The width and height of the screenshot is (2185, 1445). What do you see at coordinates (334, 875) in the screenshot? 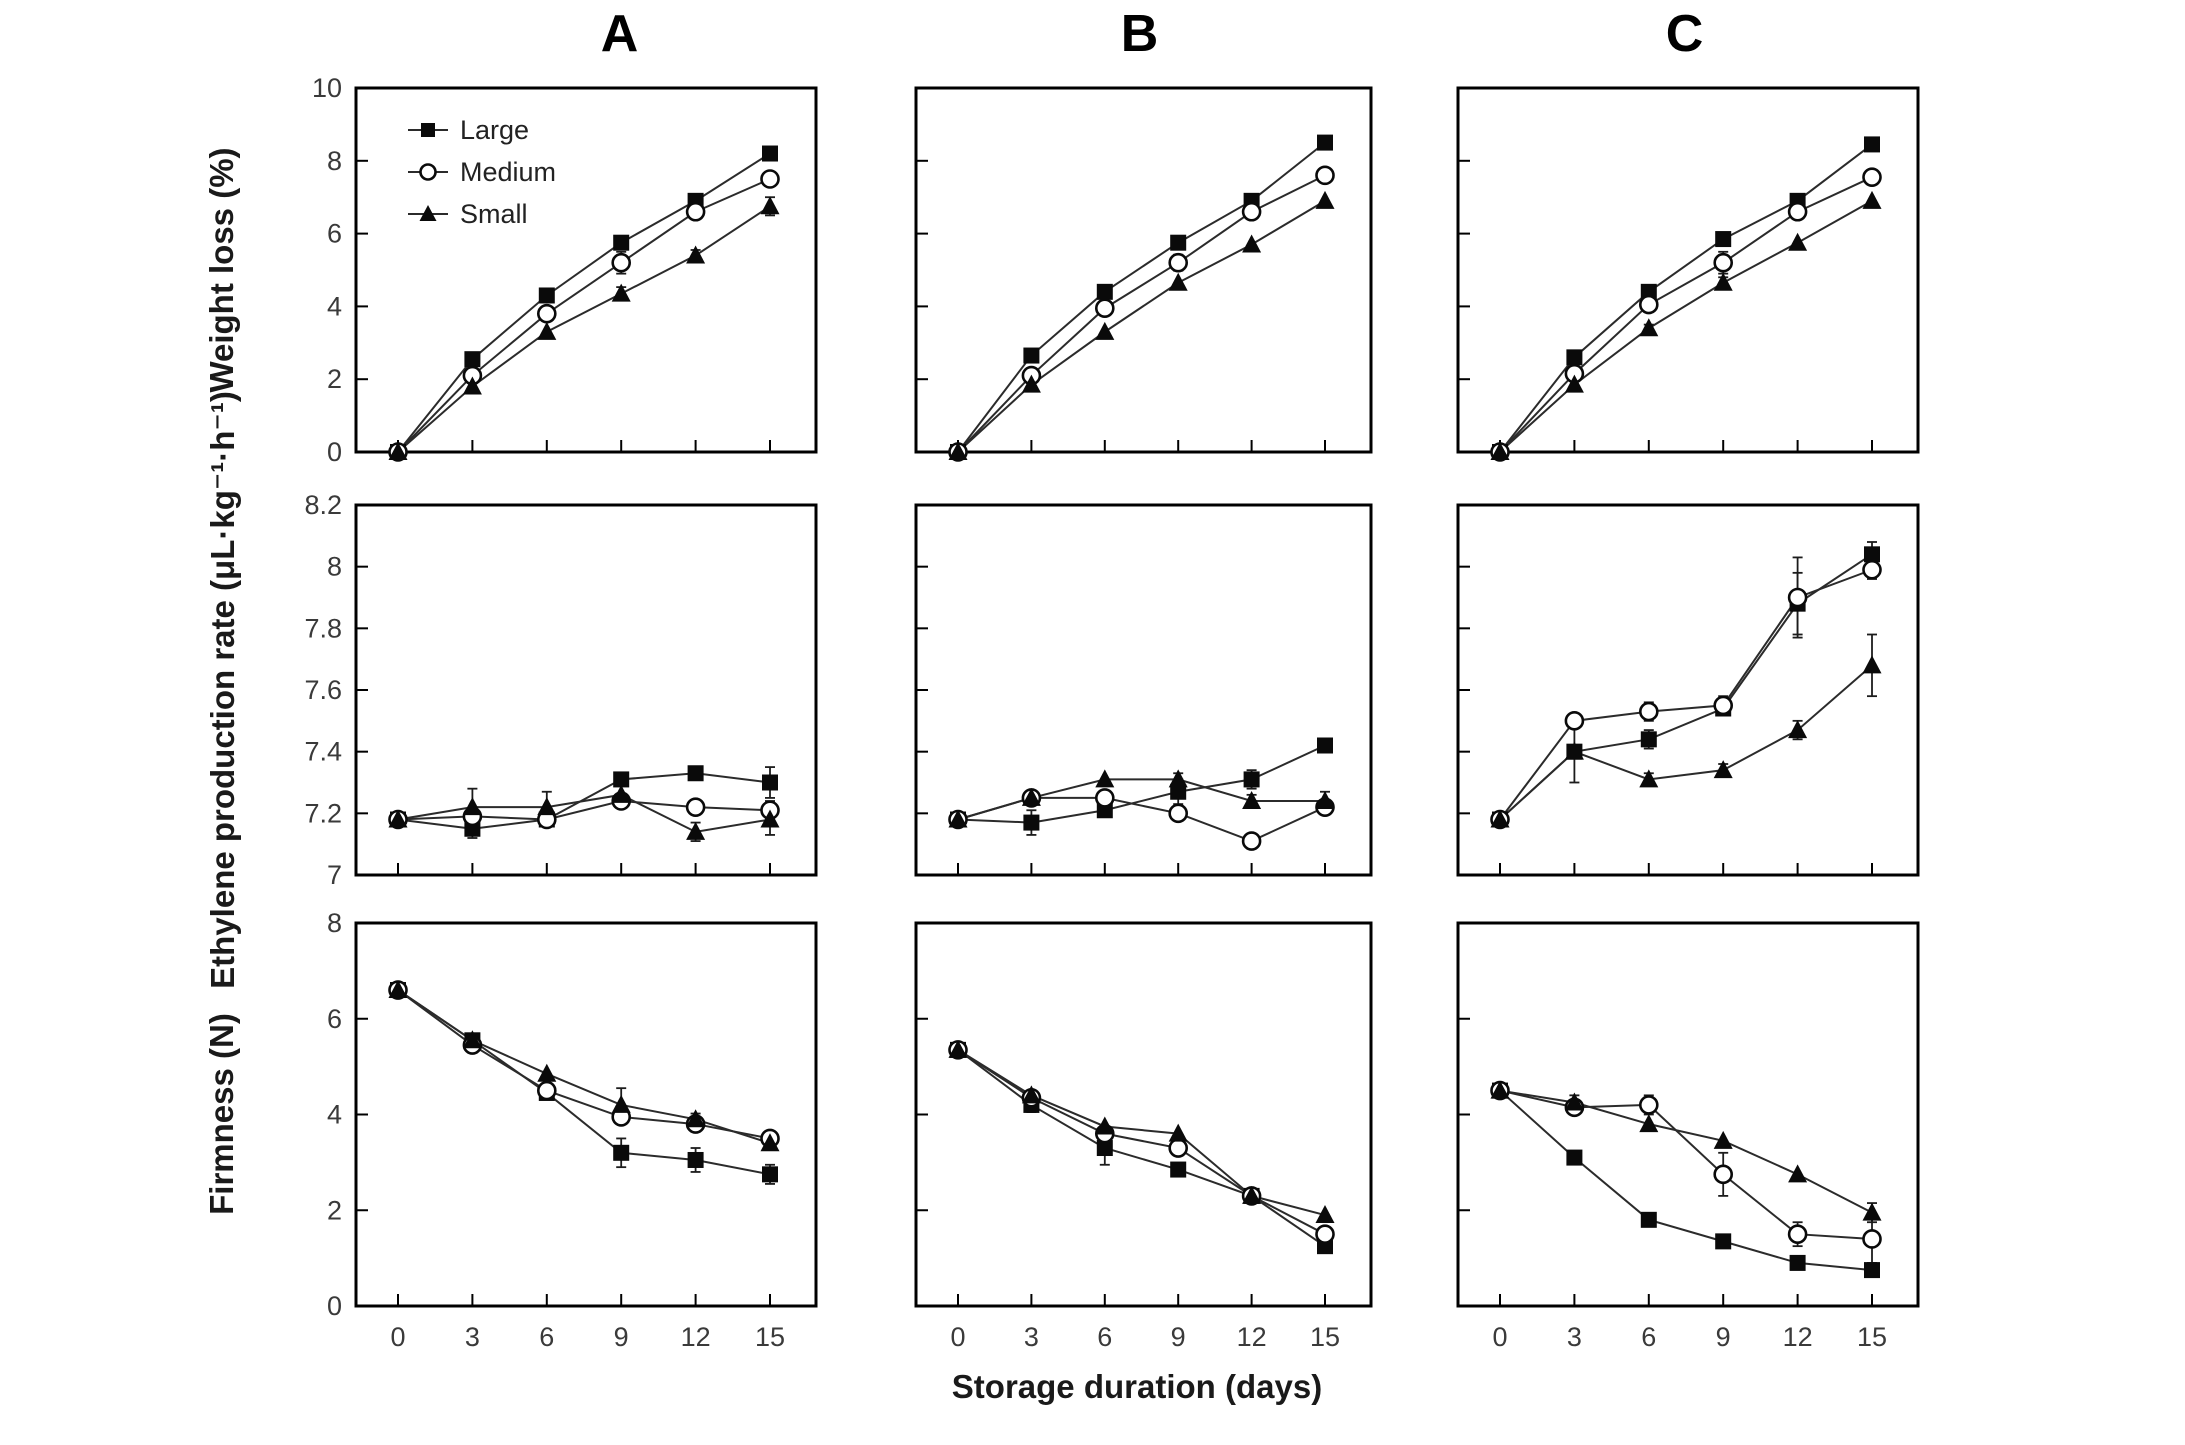
I see `y-tick-label: 7` at bounding box center [334, 875].